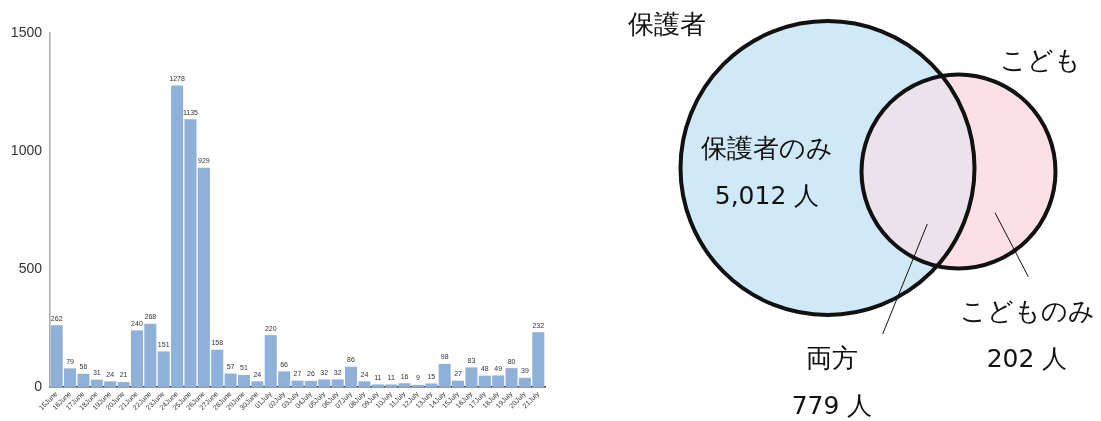 This screenshot has height=421, width=1101. What do you see at coordinates (30, 267) in the screenshot?
I see `y-tick-label: 500` at bounding box center [30, 267].